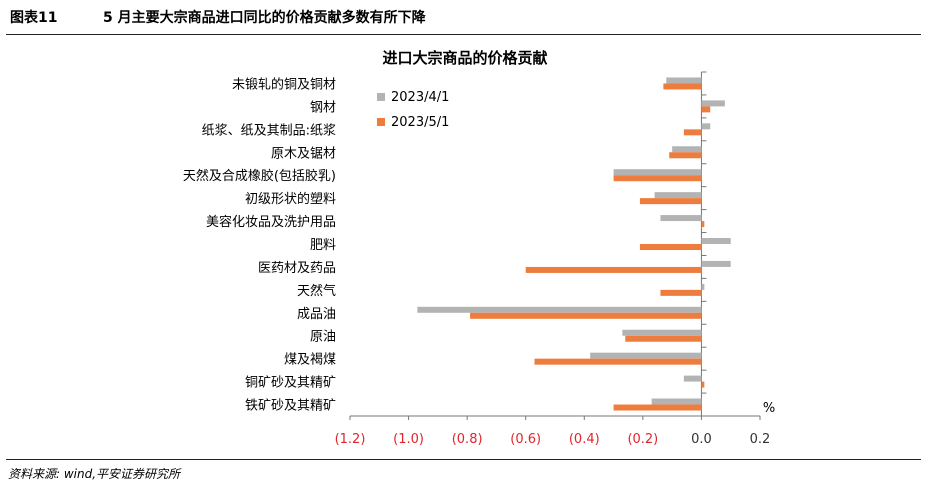  I want to click on x-tick-label: 0.0, so click(701, 439).